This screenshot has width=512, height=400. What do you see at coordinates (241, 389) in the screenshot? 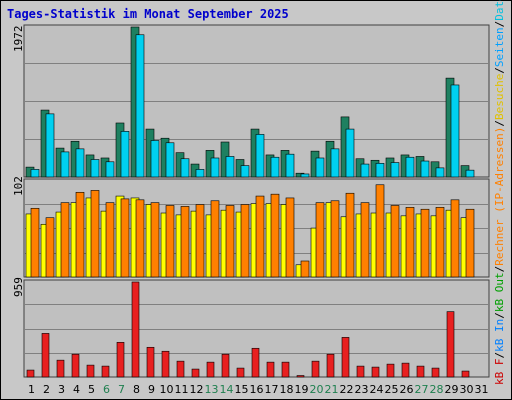
I see `day-label-15: 15` at bounding box center [241, 389].